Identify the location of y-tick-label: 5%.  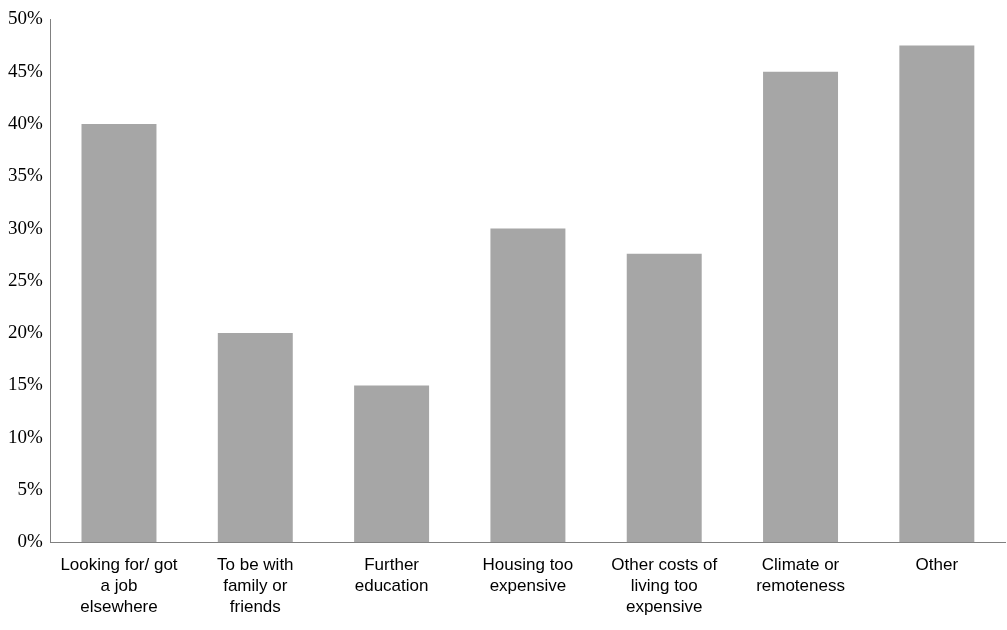
(30, 488).